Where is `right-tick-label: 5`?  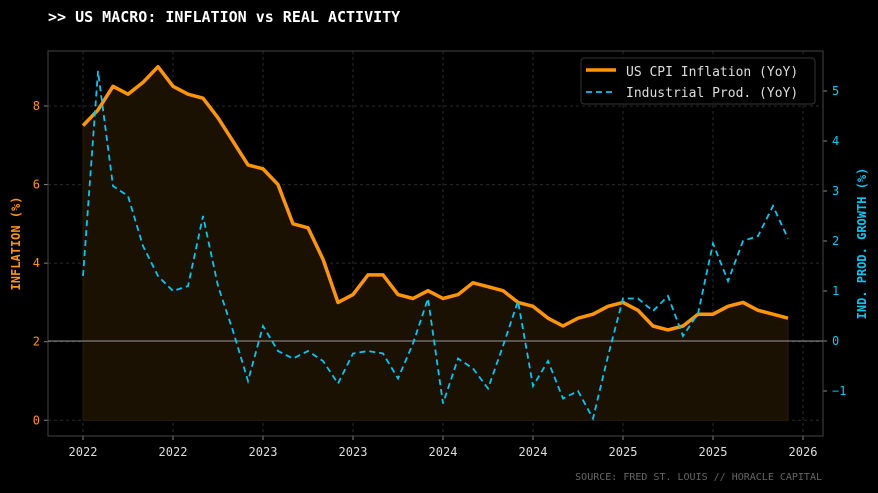
right-tick-label: 5 is located at coordinates (835, 91).